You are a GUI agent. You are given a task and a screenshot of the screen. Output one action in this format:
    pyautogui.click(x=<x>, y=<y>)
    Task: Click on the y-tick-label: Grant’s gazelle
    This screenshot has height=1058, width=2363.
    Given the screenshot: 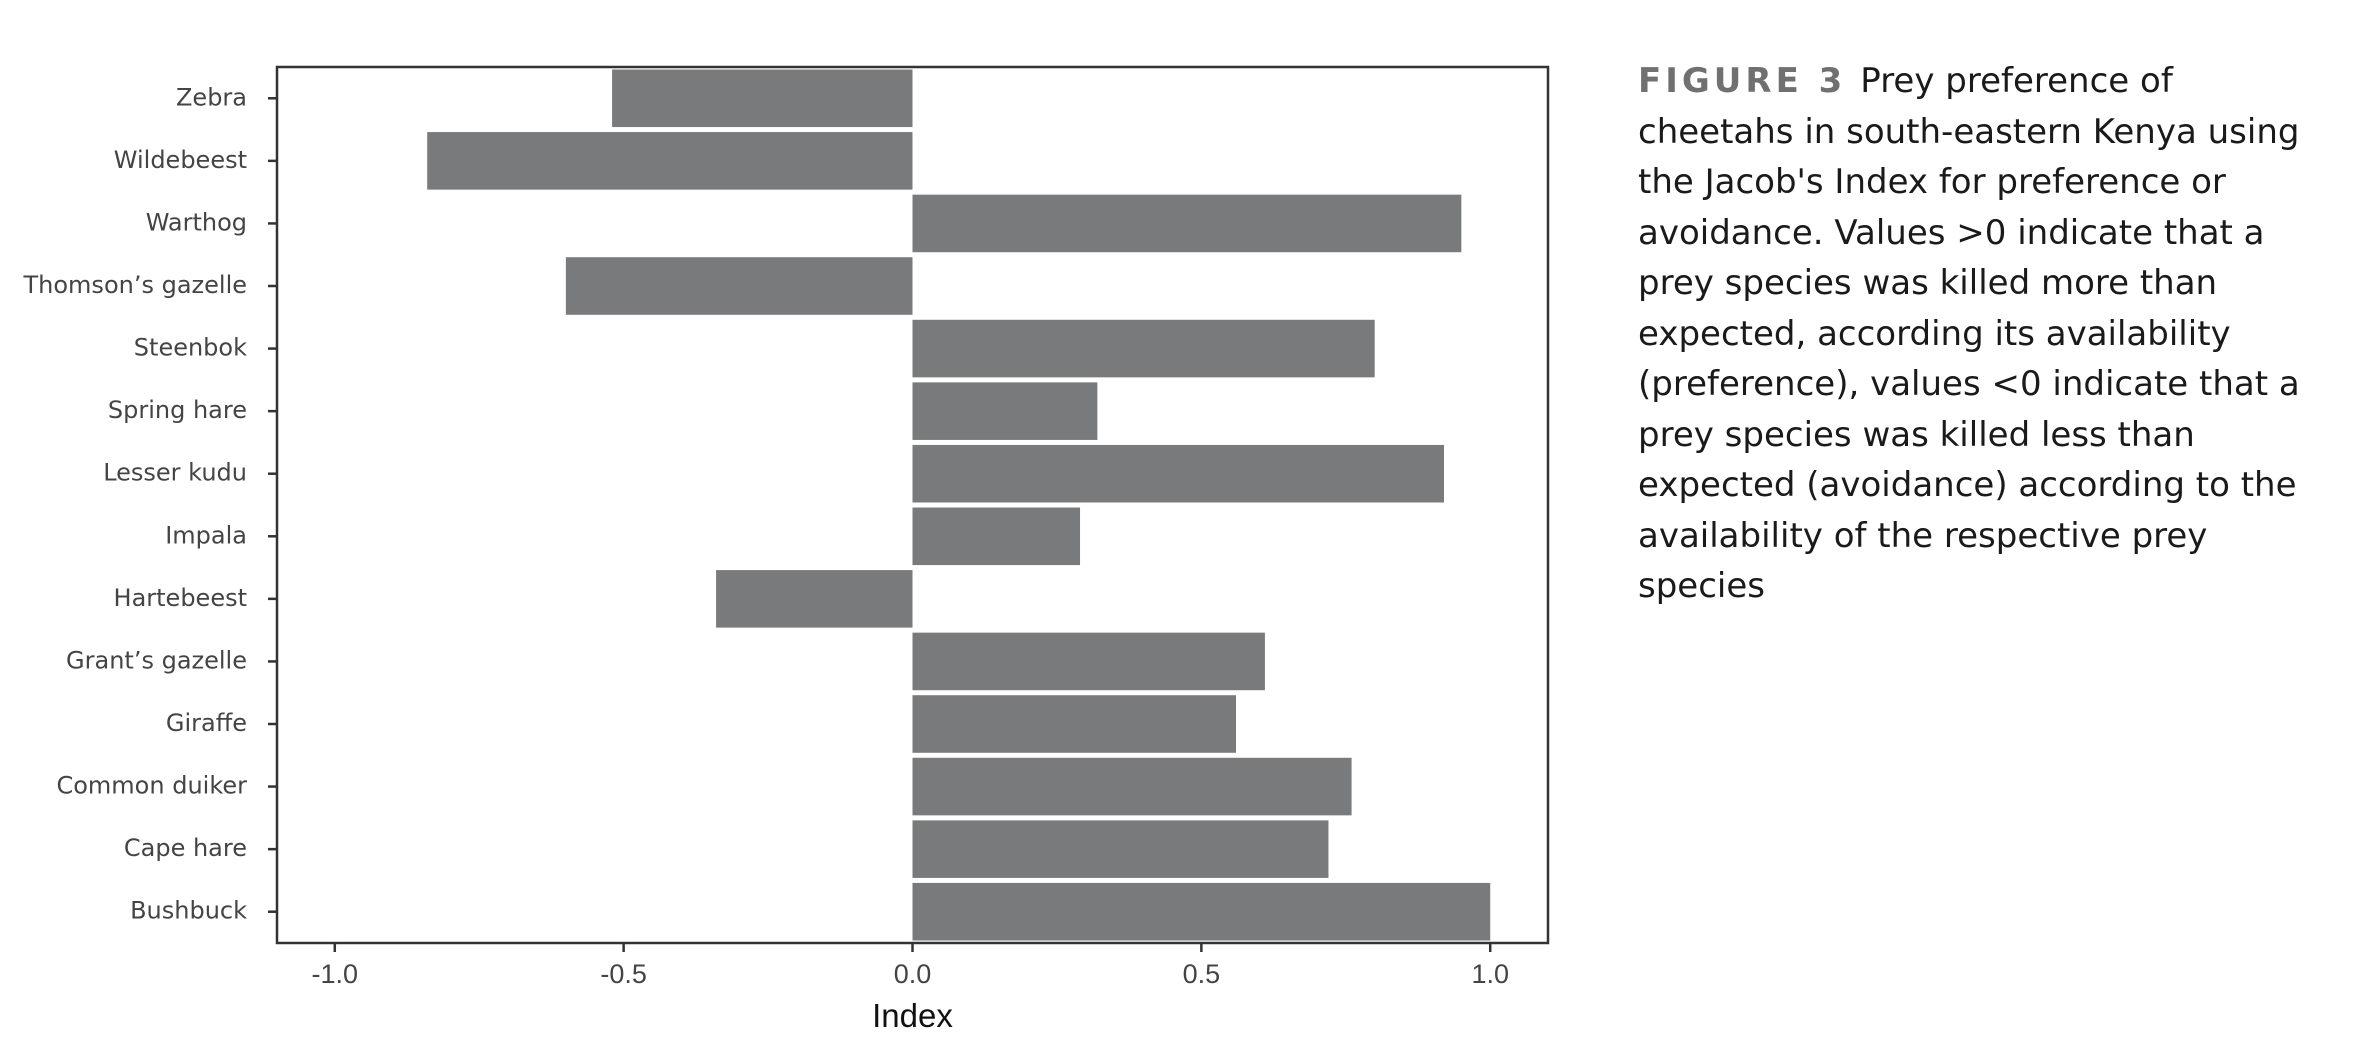 What is the action you would take?
    pyautogui.click(x=156, y=660)
    